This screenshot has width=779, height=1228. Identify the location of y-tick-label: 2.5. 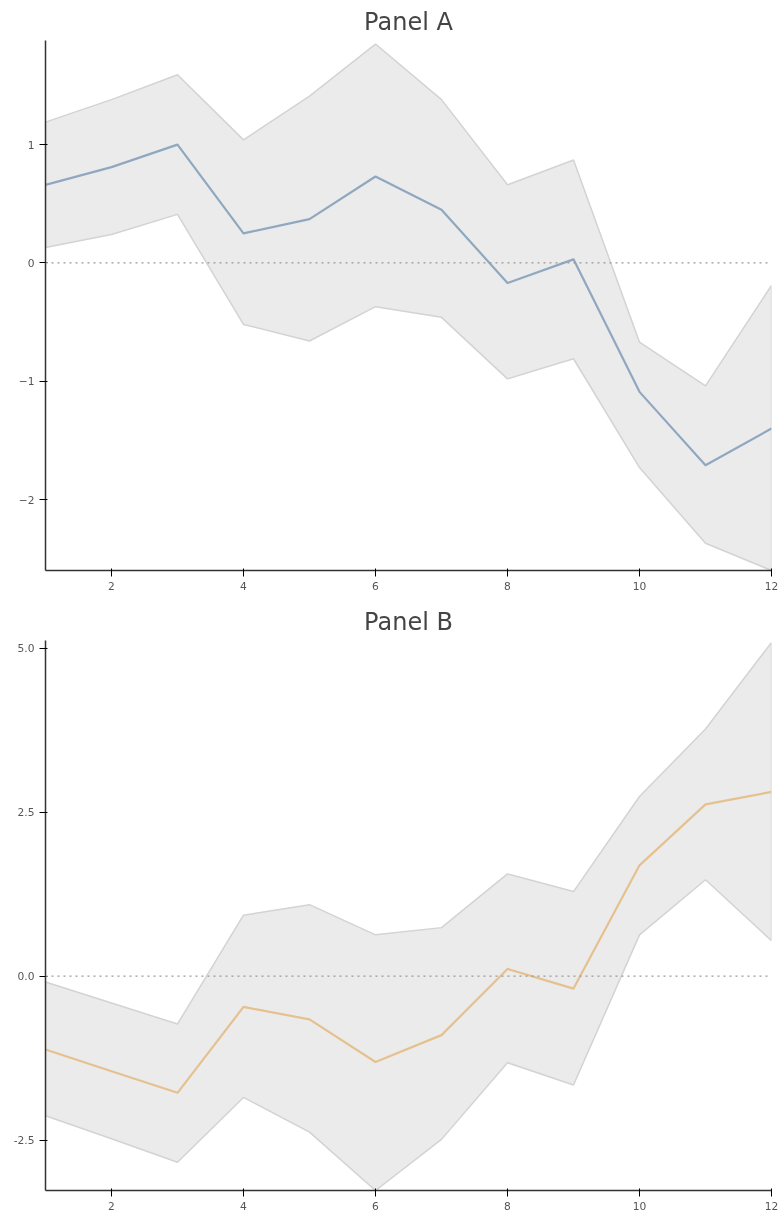
(26, 813).